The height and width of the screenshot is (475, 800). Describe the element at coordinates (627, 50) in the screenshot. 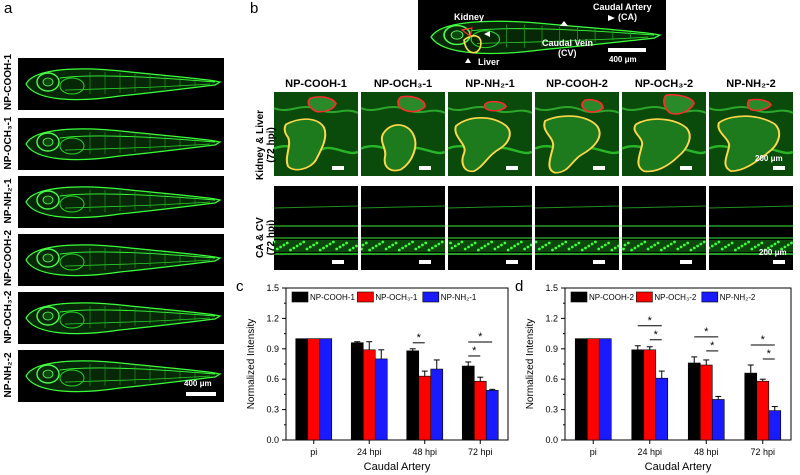

I see `overview-scalebar` at that location.